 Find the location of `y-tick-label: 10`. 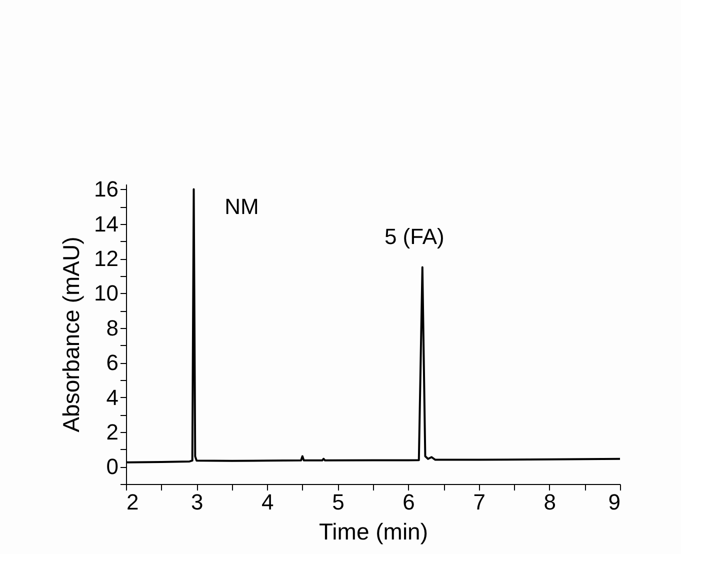

y-tick-label: 10 is located at coordinates (106, 293).